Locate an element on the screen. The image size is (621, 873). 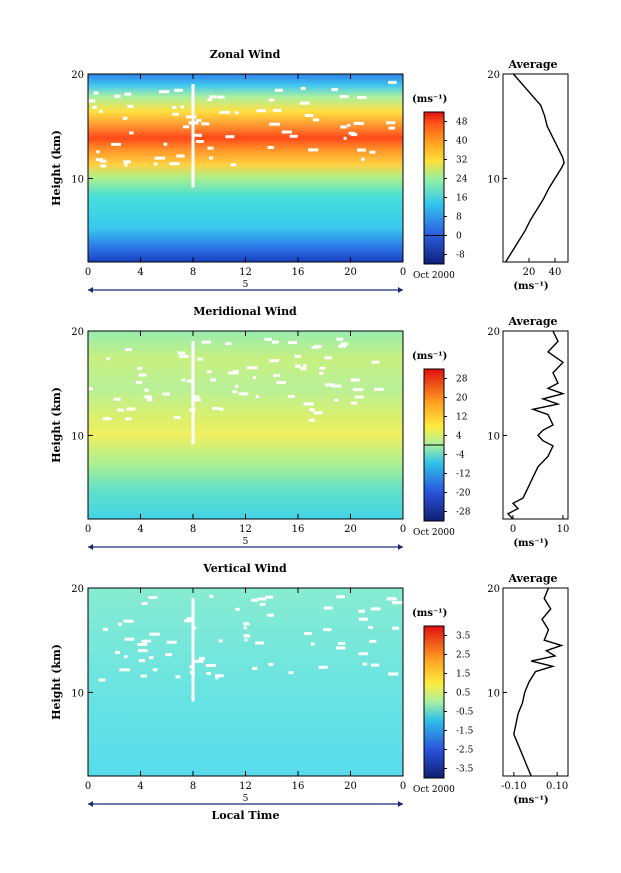
colorbar-tick-label: 12 is located at coordinates (461, 418).